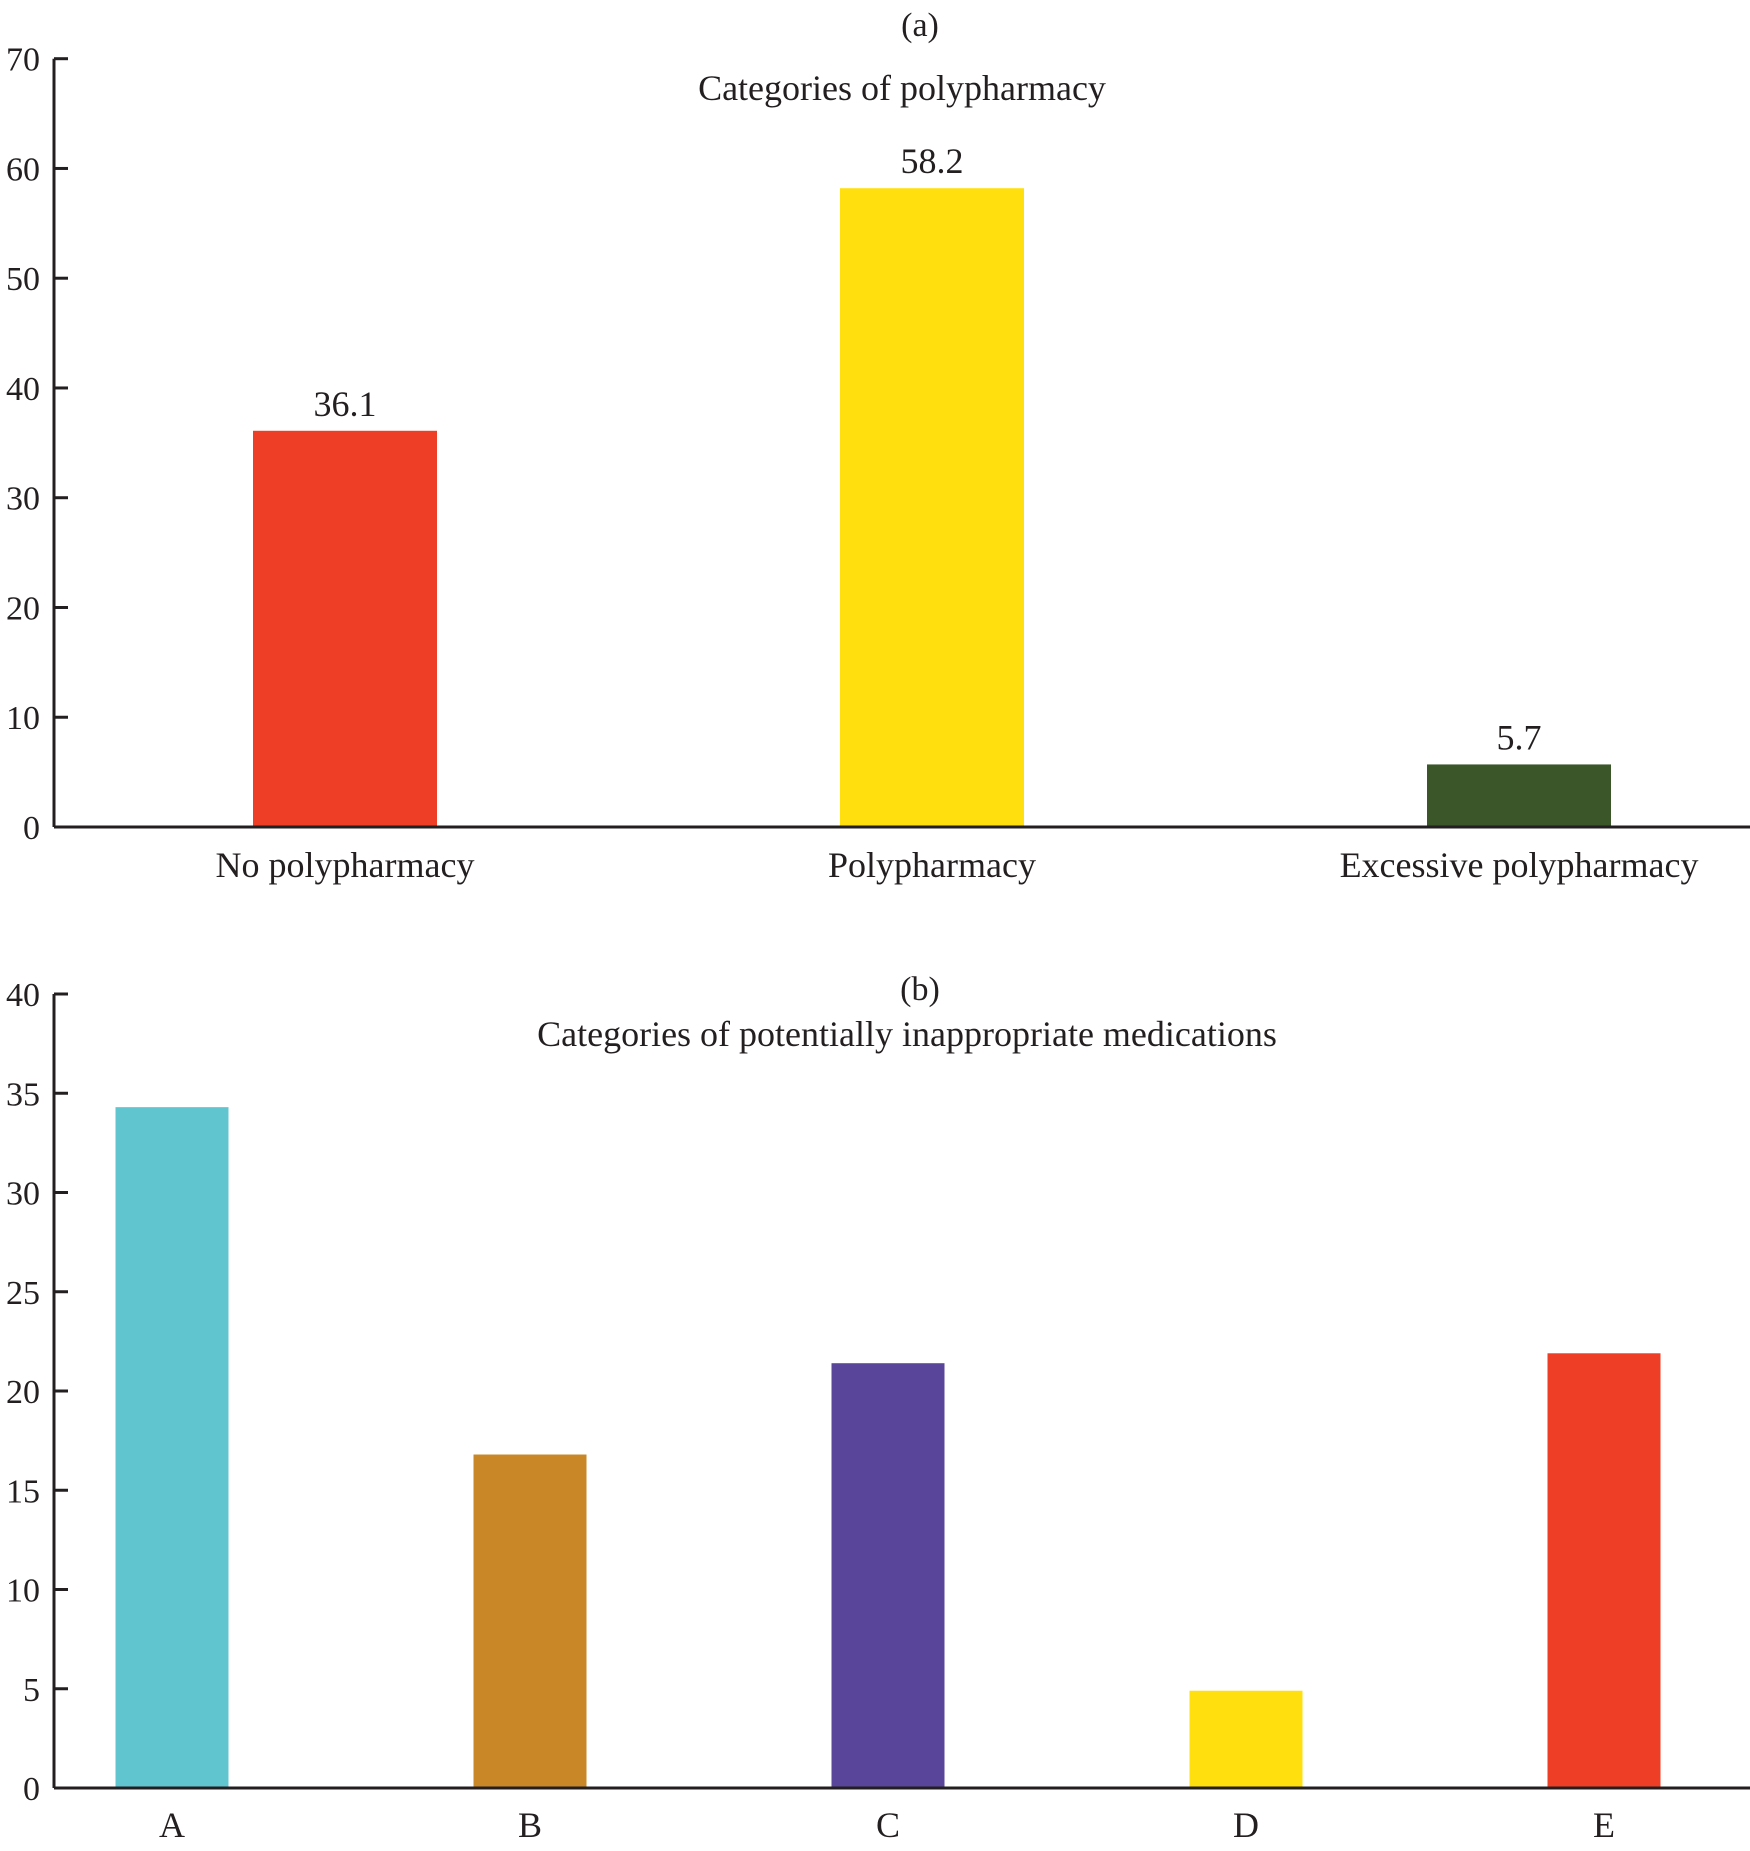 This screenshot has width=1750, height=1851. Describe the element at coordinates (23, 1194) in the screenshot. I see `chart-b-y-tick-label: 30` at that location.